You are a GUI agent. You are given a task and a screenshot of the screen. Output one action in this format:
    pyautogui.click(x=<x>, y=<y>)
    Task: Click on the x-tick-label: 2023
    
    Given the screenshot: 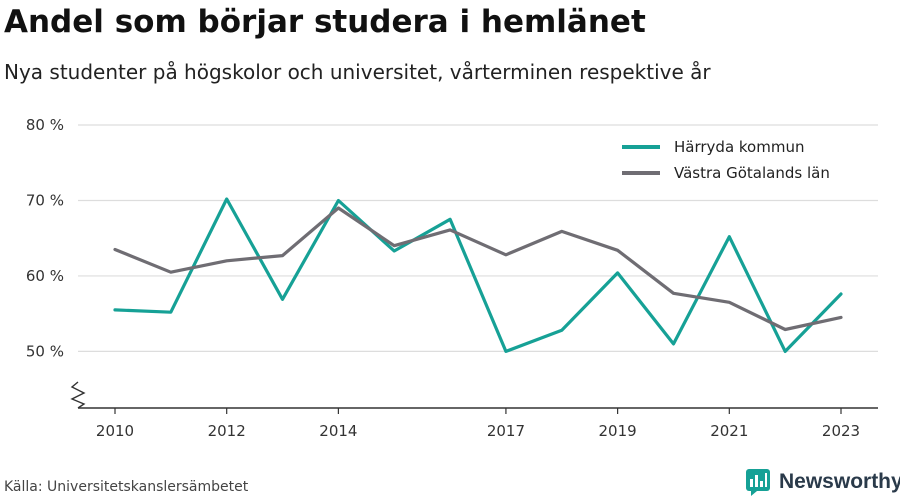 What is the action you would take?
    pyautogui.click(x=841, y=431)
    